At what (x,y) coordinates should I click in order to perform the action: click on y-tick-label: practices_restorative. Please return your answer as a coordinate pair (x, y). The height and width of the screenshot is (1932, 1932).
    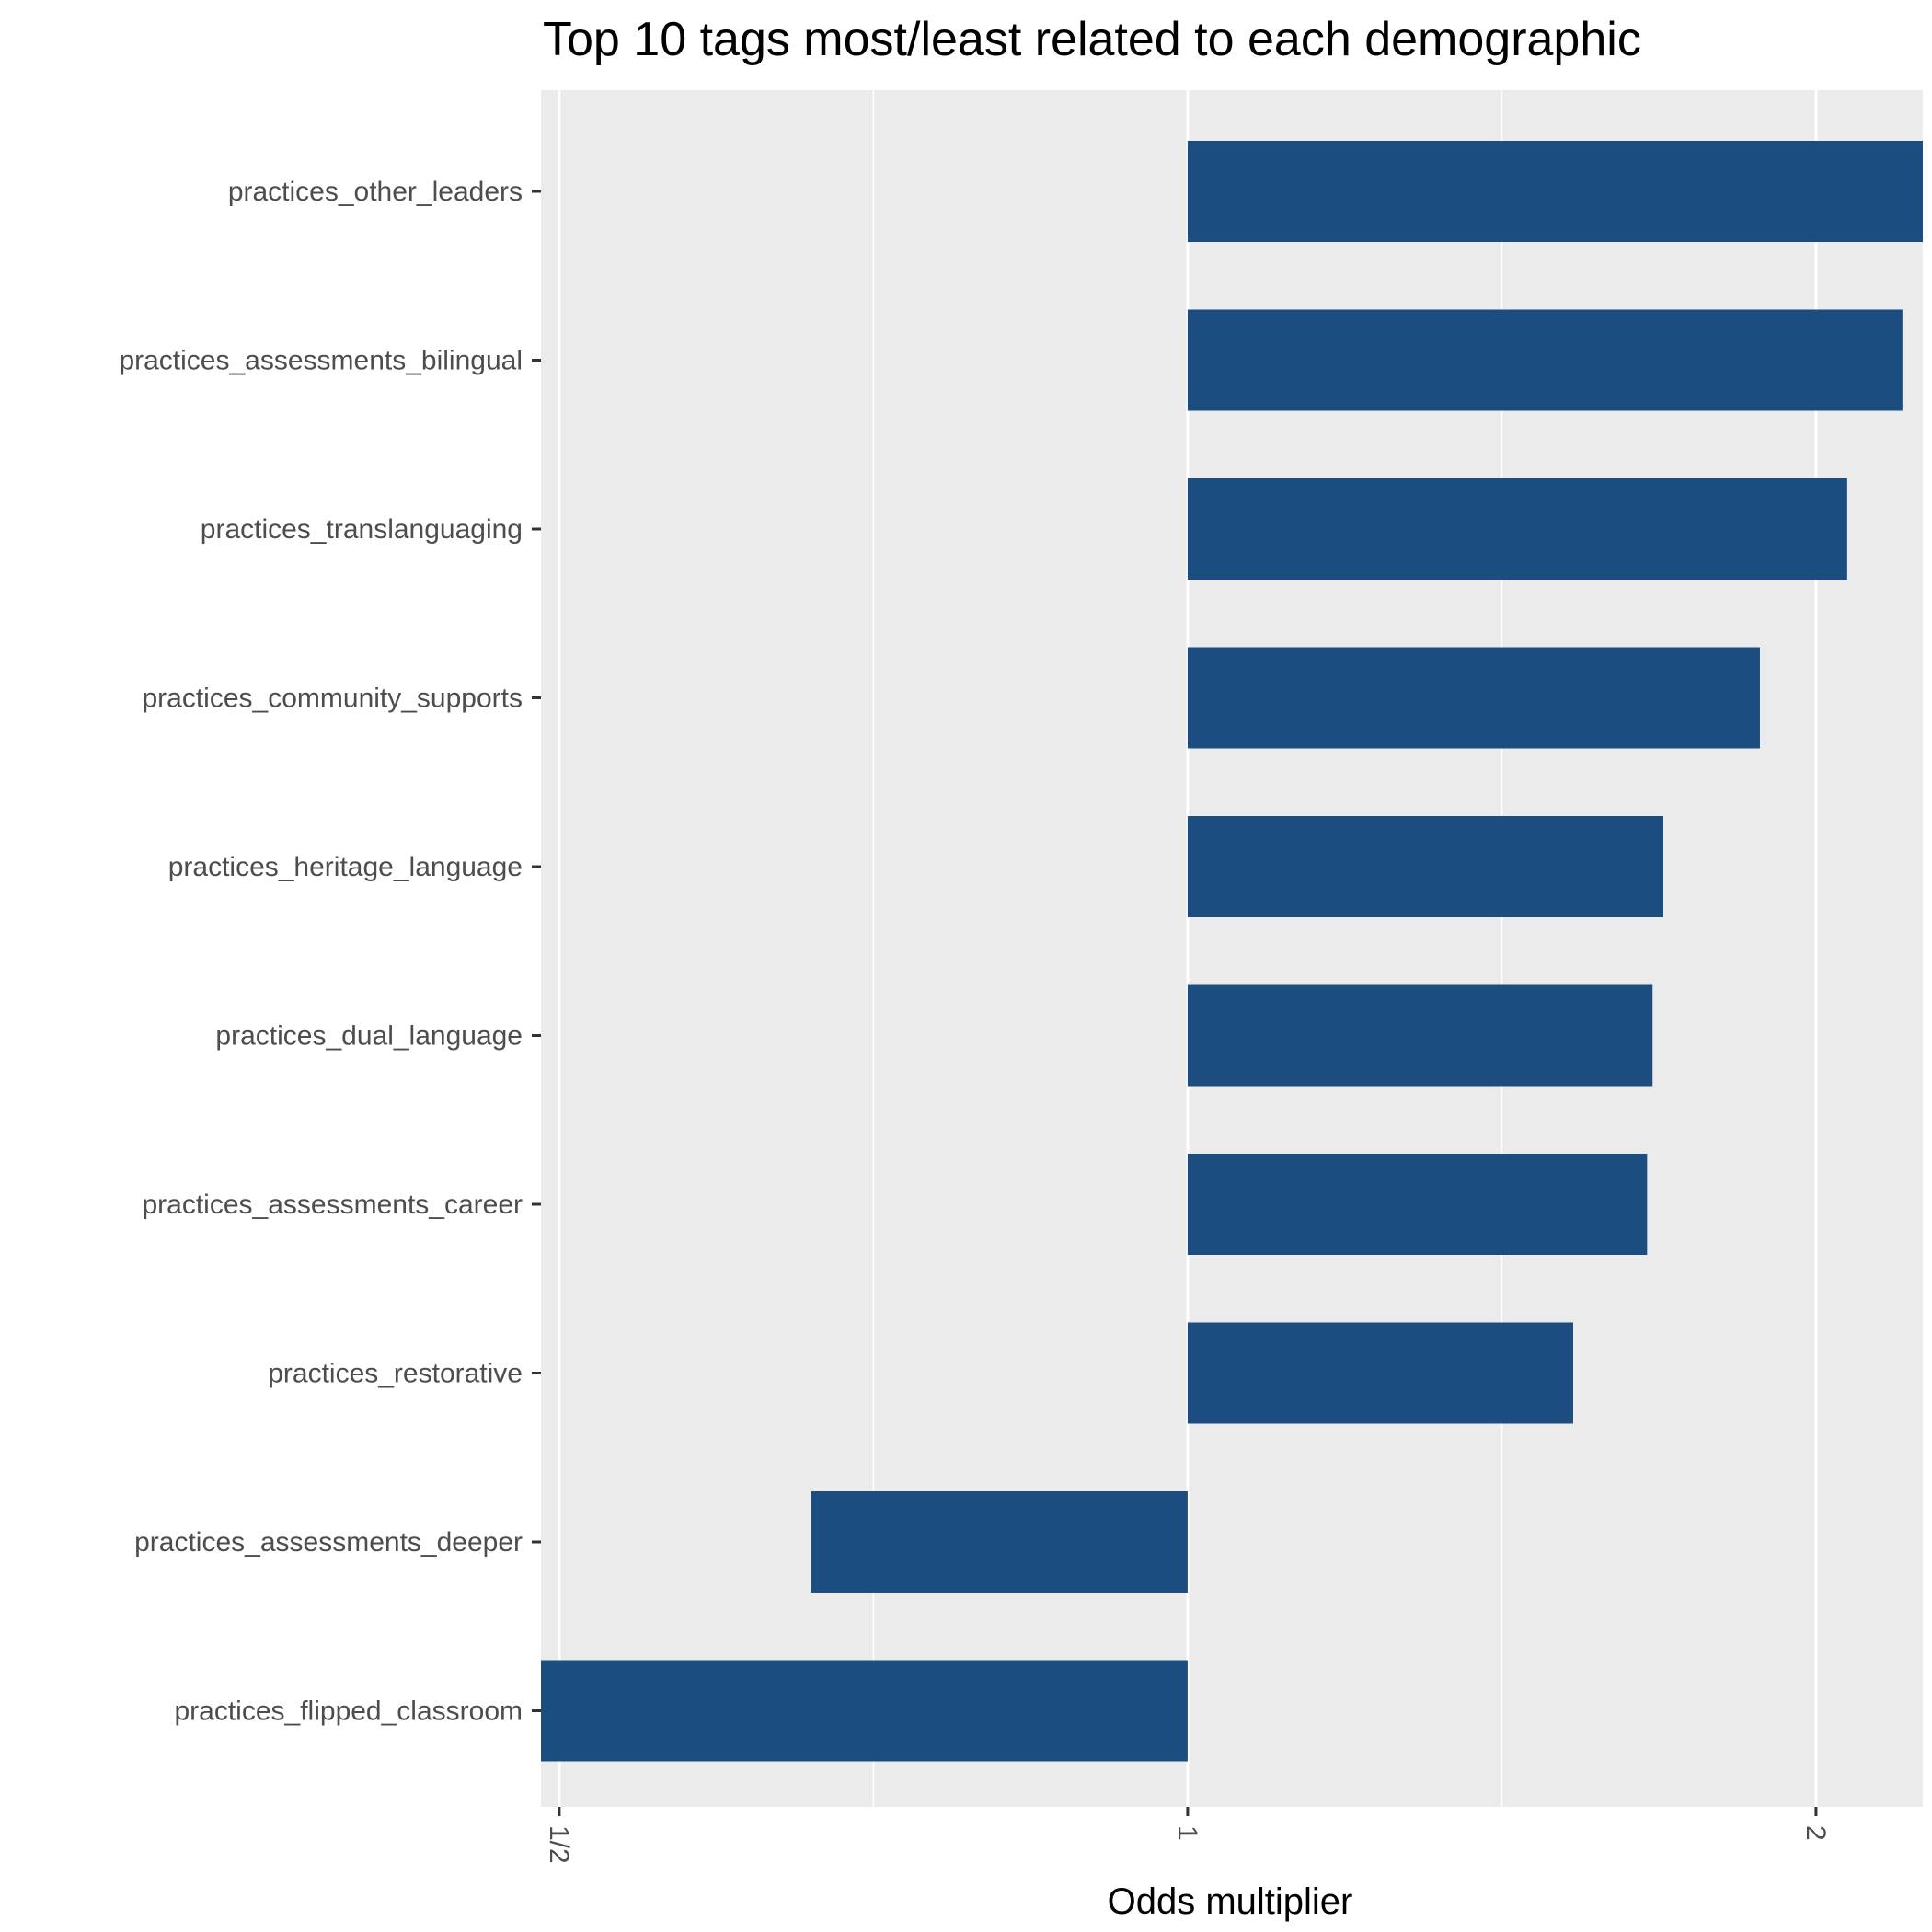
    Looking at the image, I should click on (395, 1374).